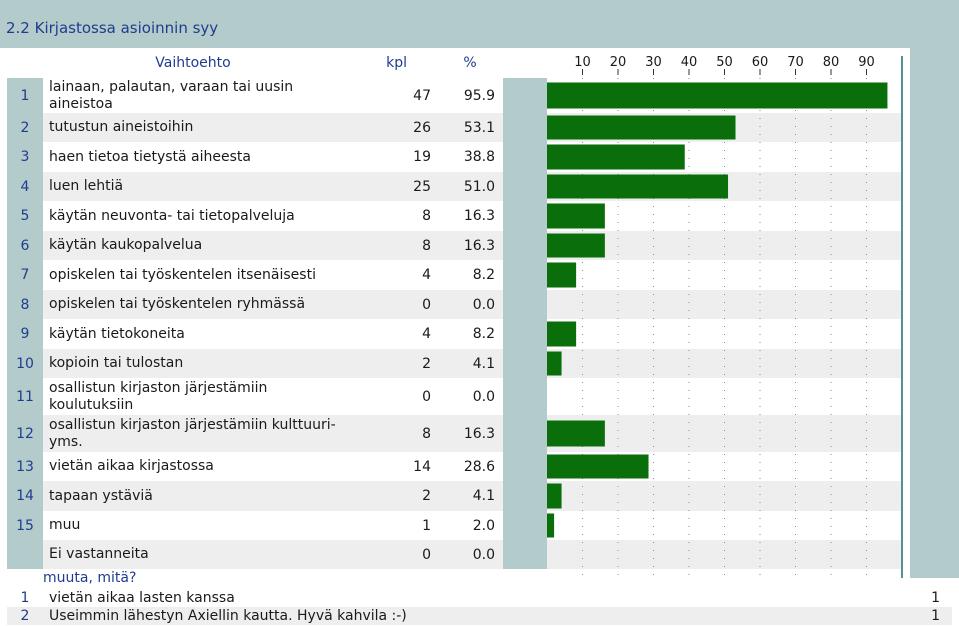 The image size is (959, 626). What do you see at coordinates (831, 62) in the screenshot?
I see `x-tick-label: 80` at bounding box center [831, 62].